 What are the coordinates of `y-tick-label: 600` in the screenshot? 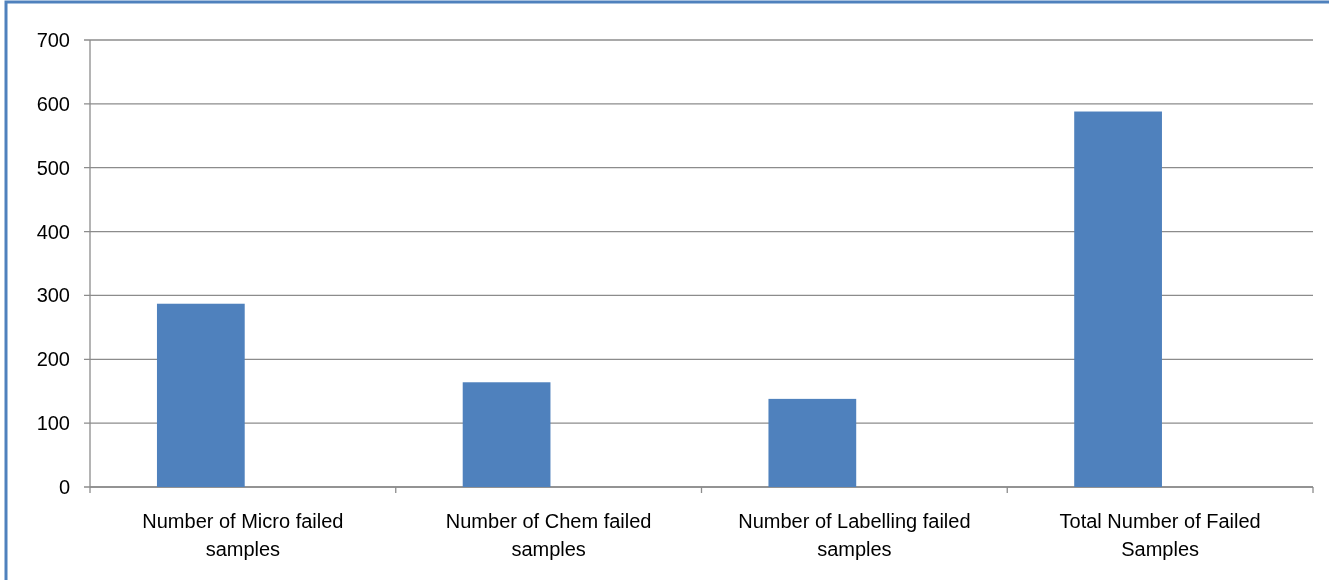 It's located at (53, 103).